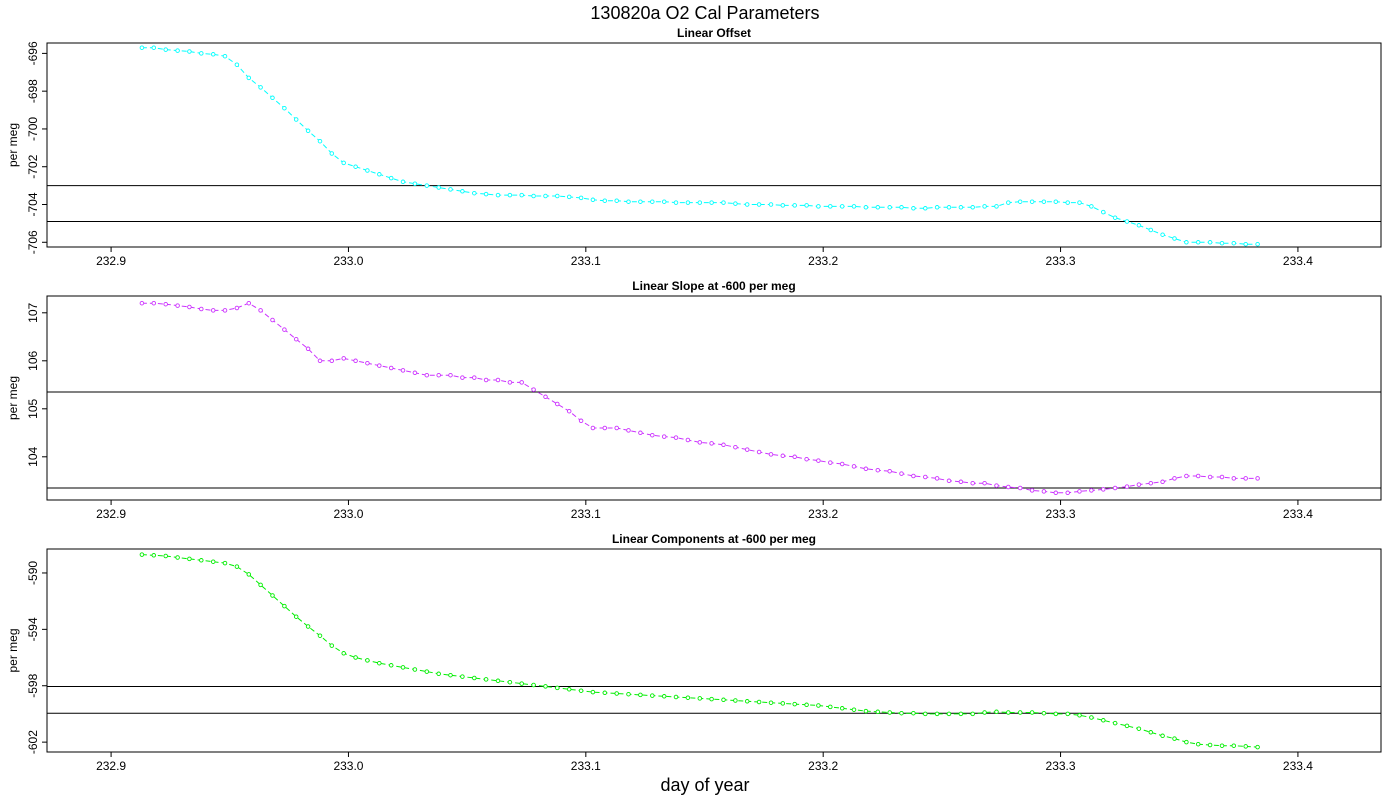  What do you see at coordinates (33, 408) in the screenshot?
I see `y-tick-label: 105` at bounding box center [33, 408].